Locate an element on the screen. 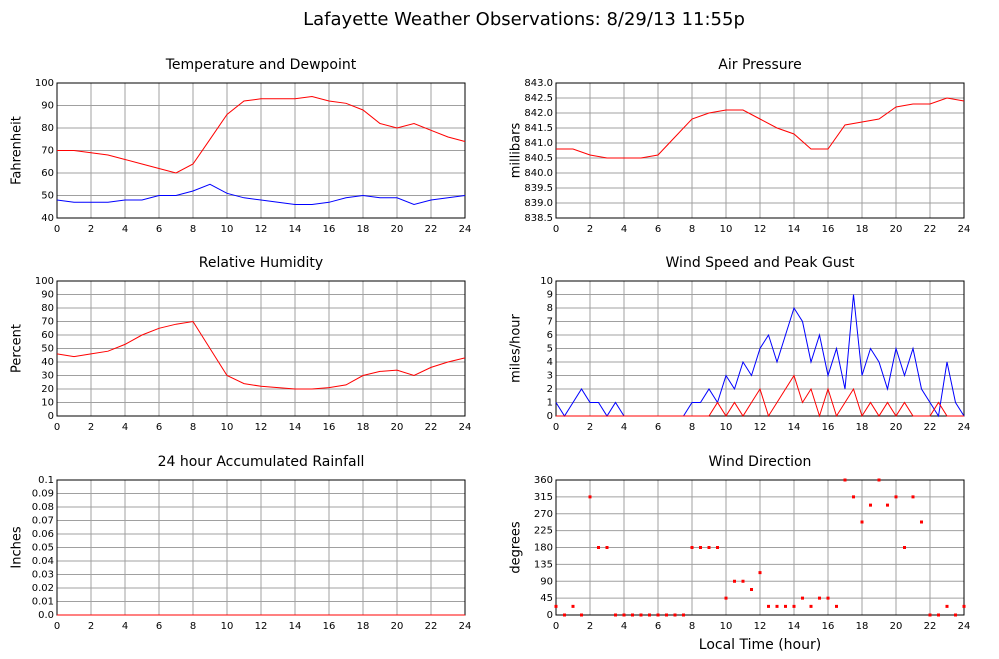 This screenshot has width=999, height=659. y-tick-label: 7 is located at coordinates (550, 322).